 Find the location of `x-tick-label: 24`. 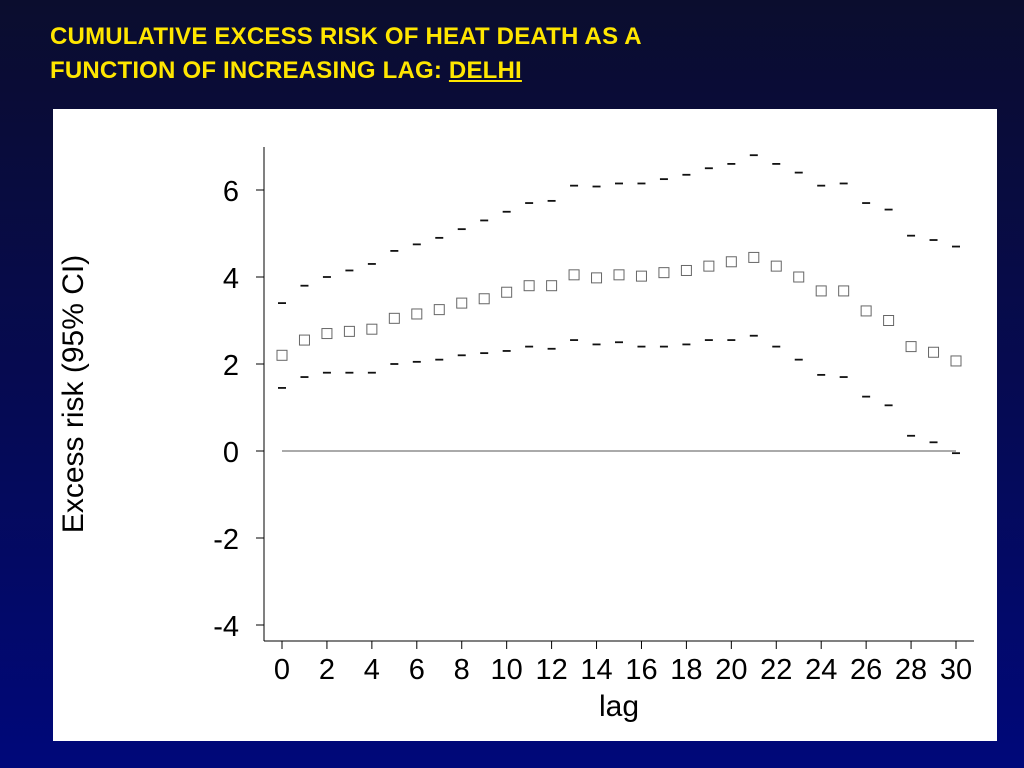

x-tick-label: 24 is located at coordinates (821, 670).